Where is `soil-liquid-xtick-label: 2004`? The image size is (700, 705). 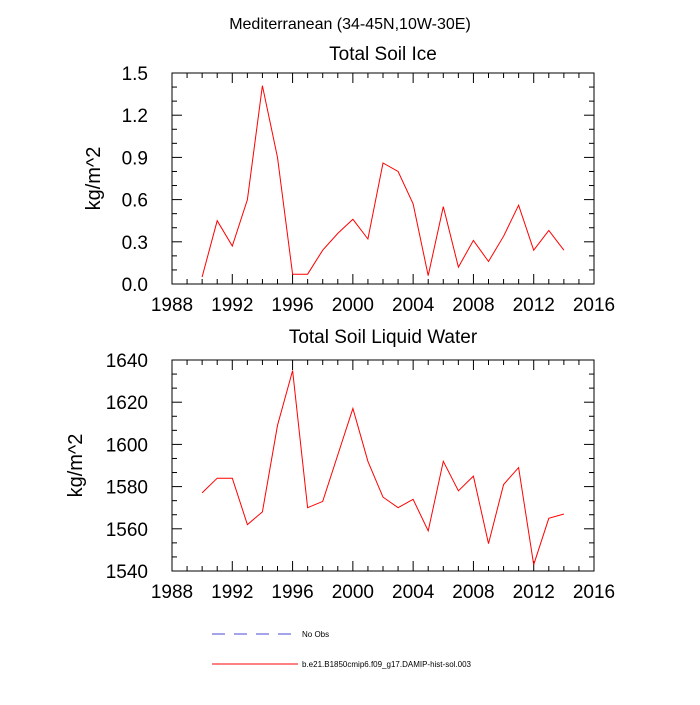 soil-liquid-xtick-label: 2004 is located at coordinates (413, 592).